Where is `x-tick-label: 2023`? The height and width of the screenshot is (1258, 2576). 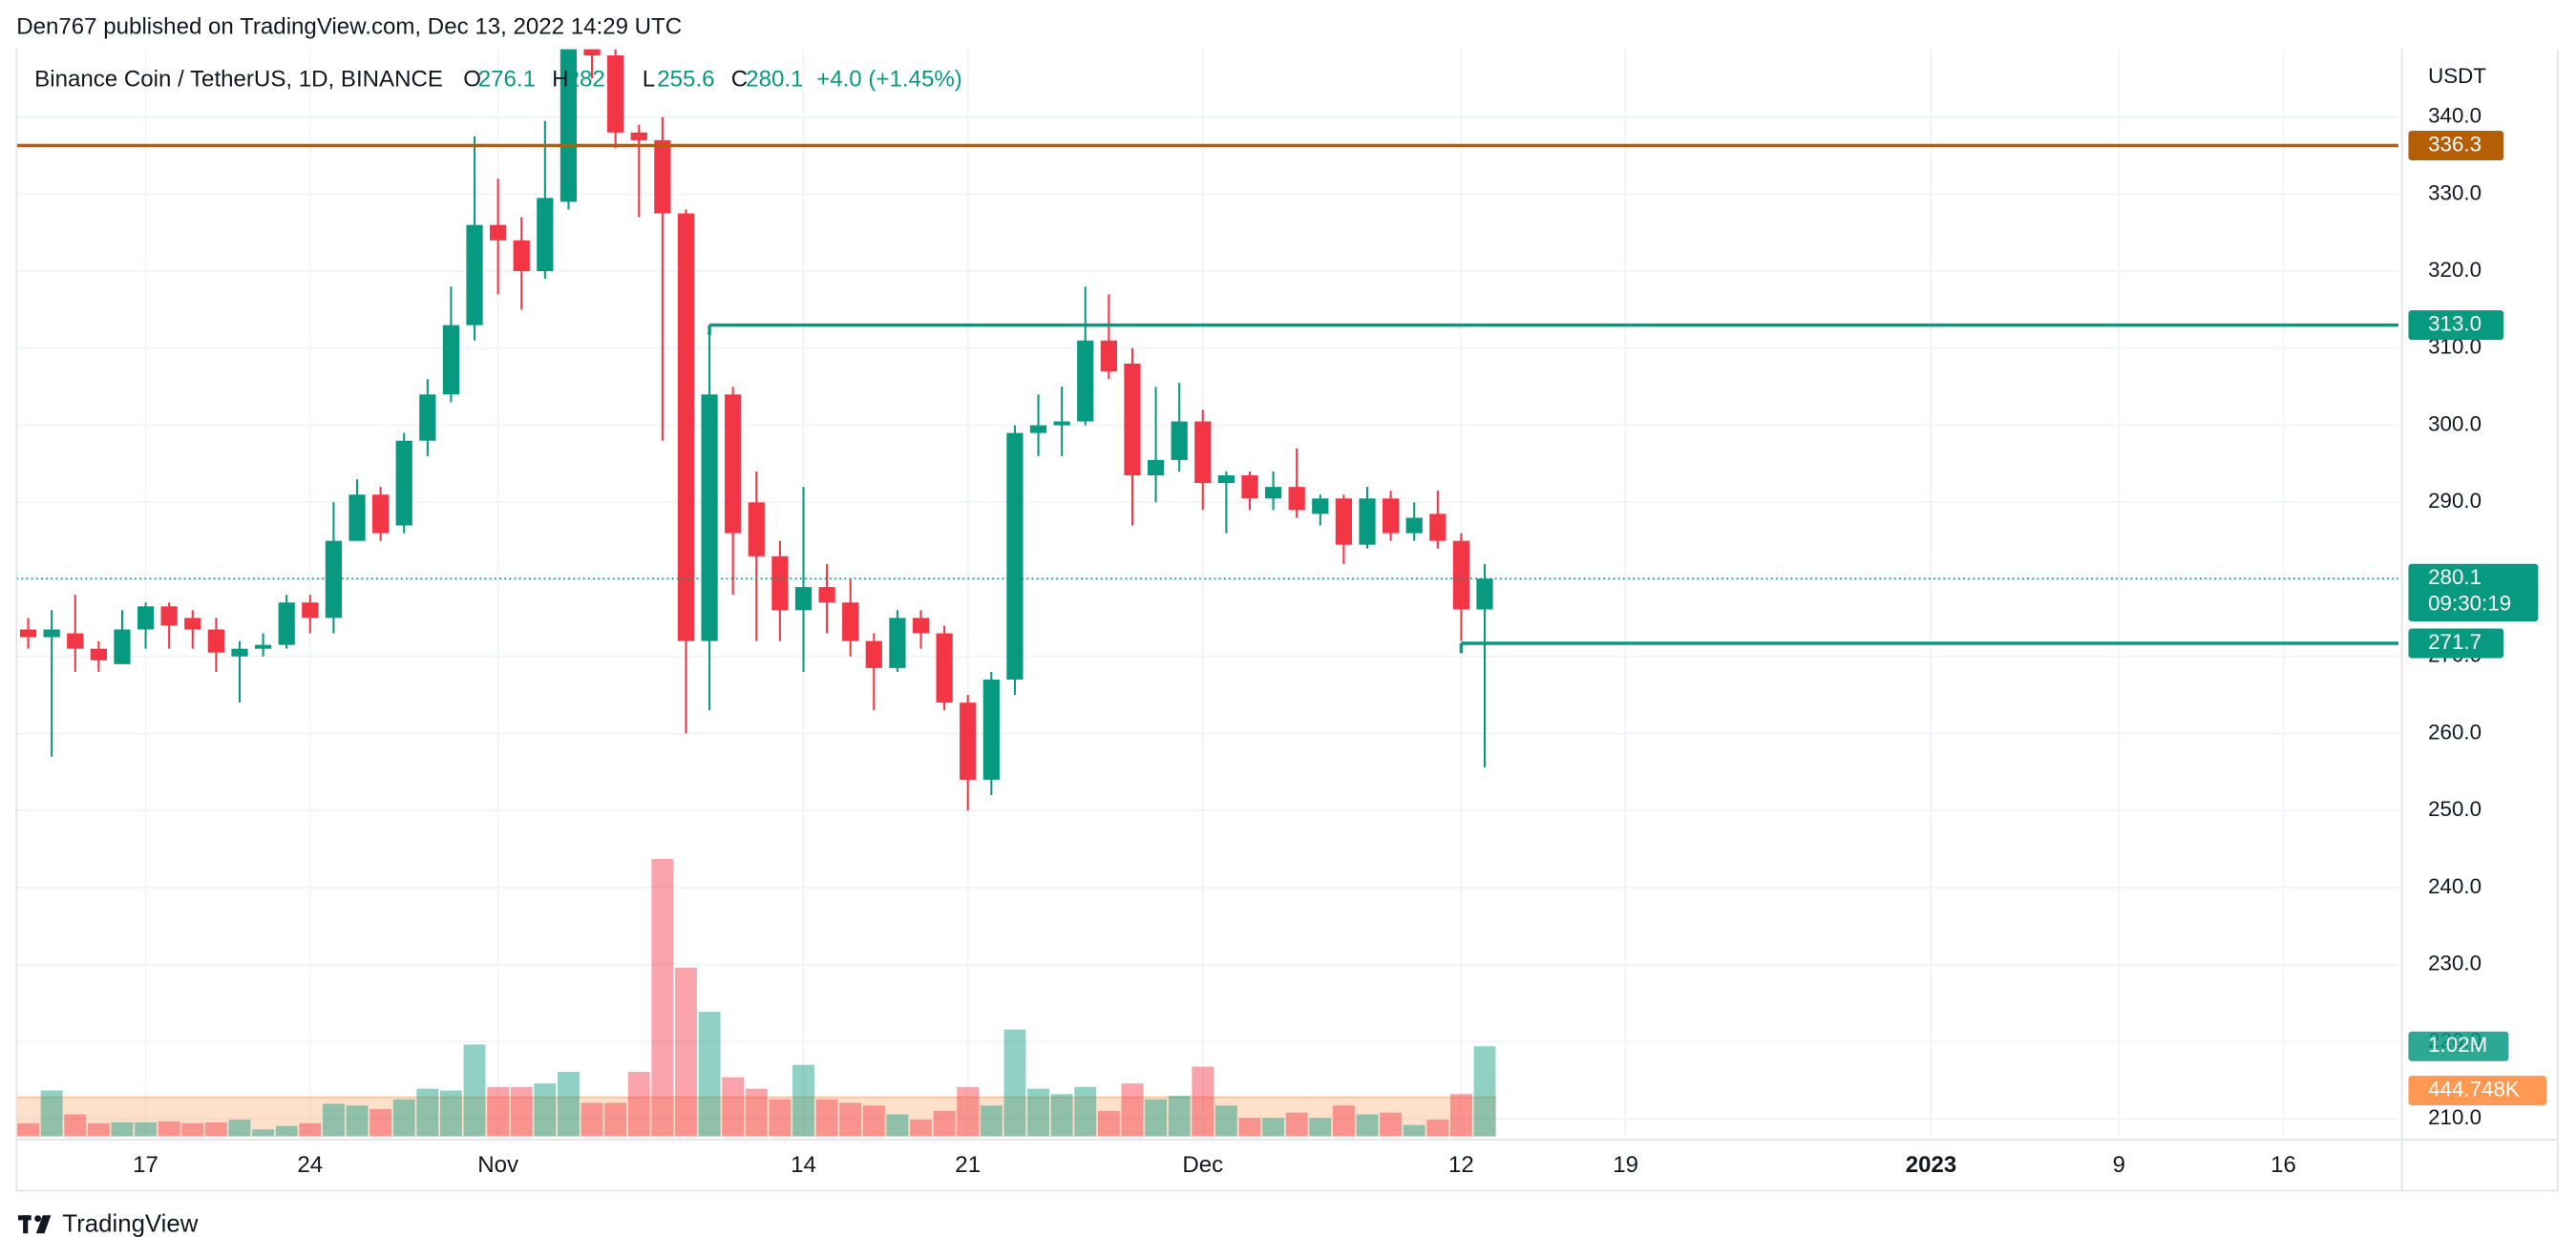
x-tick-label: 2023 is located at coordinates (1931, 1165).